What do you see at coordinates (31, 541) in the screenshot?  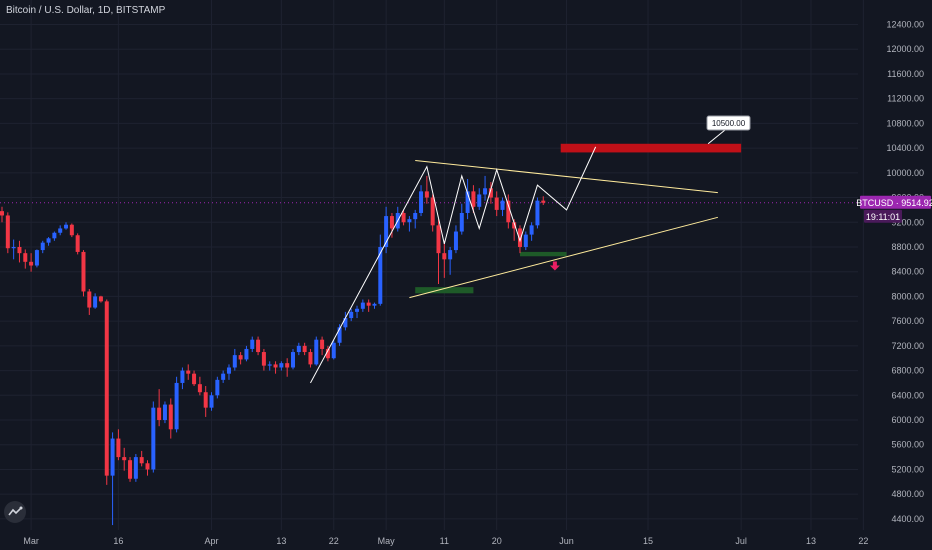 I see `x-tick-label: Mar` at bounding box center [31, 541].